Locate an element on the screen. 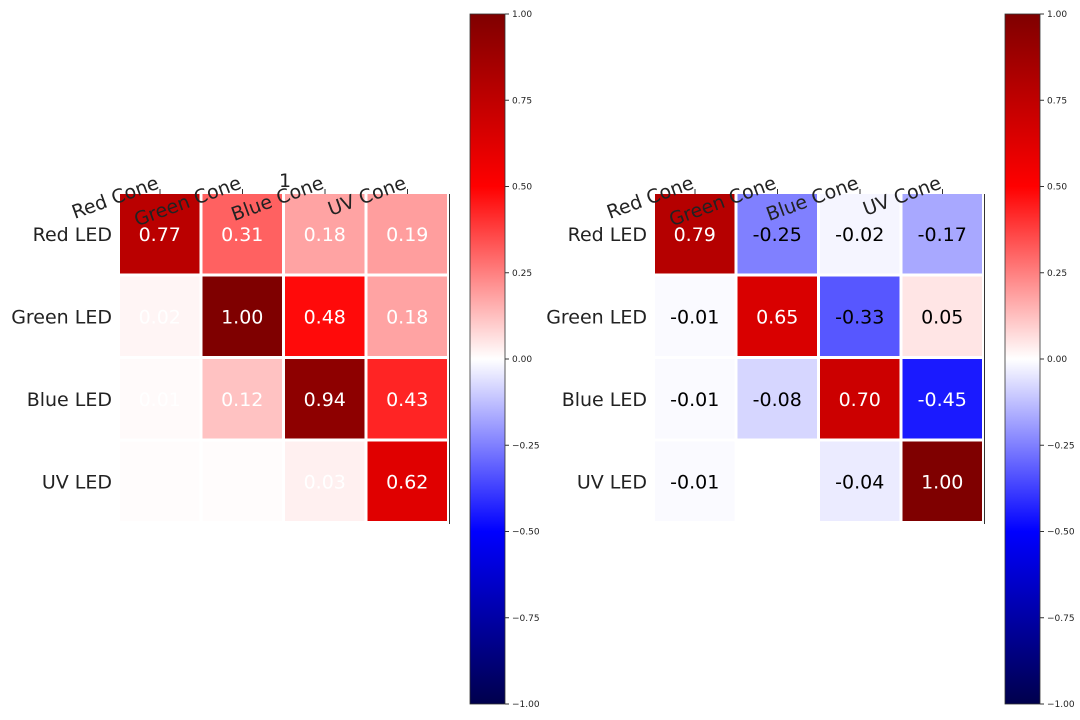  cell-value-label: 0.19 is located at coordinates (407, 235).